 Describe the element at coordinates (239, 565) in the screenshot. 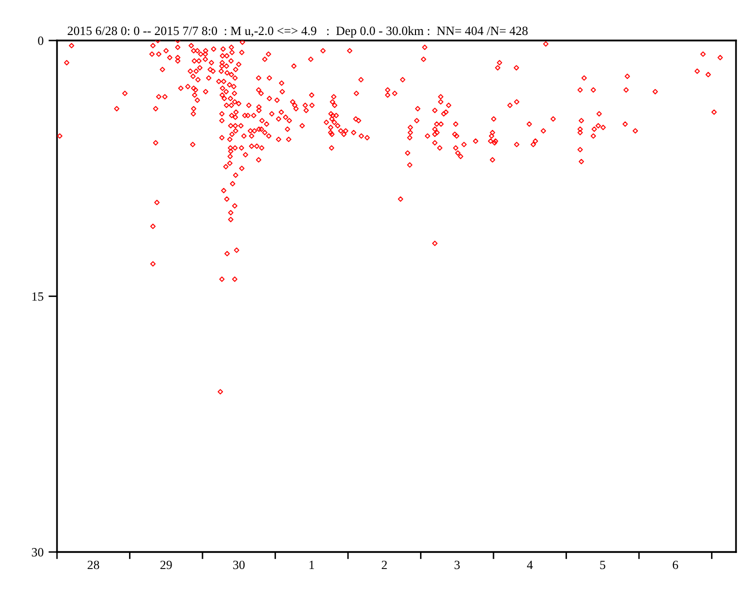

I see `x-tick-label: 30` at that location.